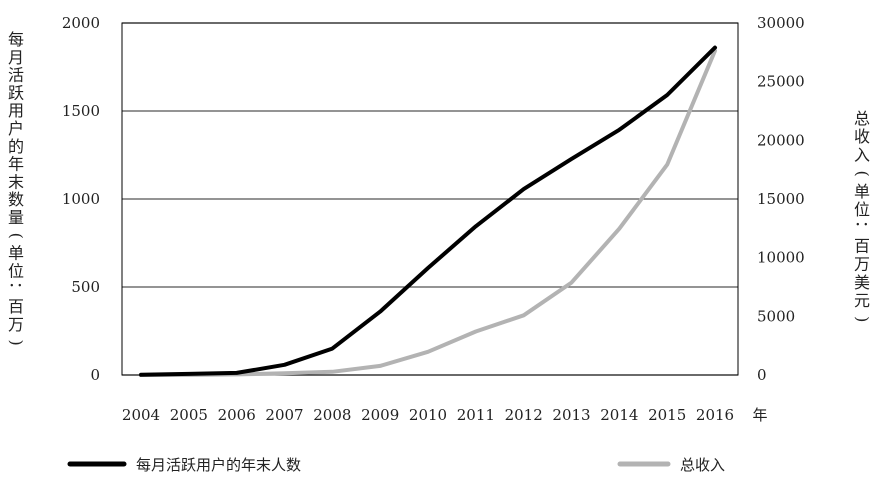  I want to click on right-axis-label-char: 单, so click(862, 191).